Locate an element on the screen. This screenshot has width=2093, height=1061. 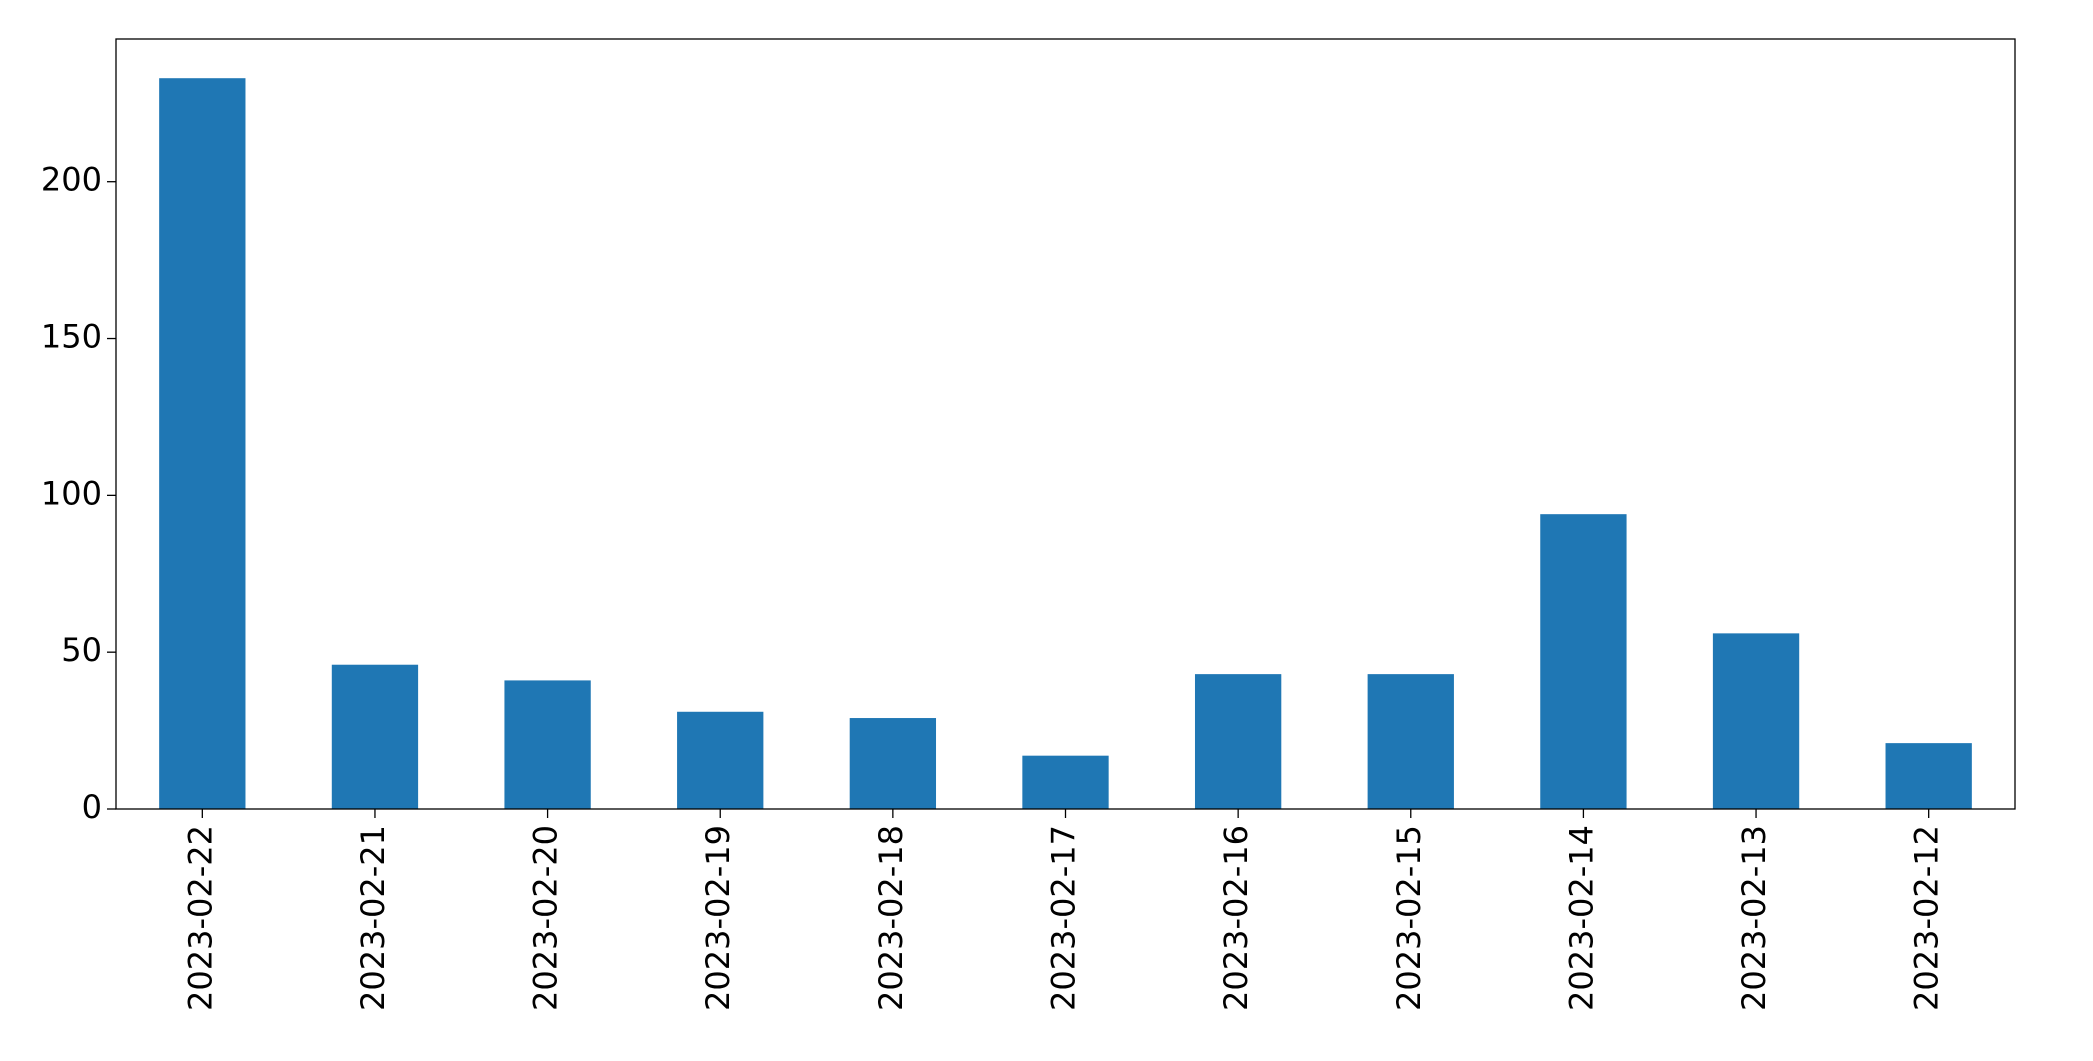
x-tick-label: 2023-02-21 is located at coordinates (373, 918).